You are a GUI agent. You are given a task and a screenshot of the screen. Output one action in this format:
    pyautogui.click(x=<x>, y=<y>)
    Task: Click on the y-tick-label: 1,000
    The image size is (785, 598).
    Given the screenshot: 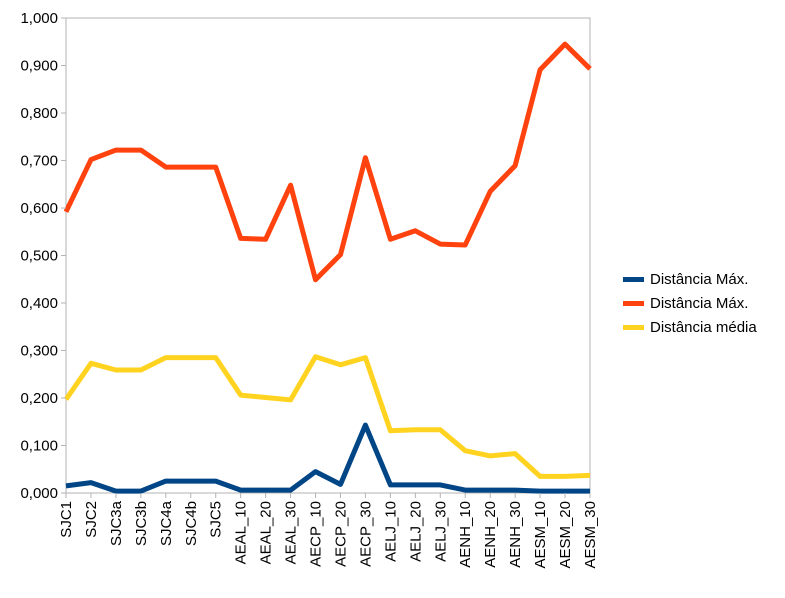 What is the action you would take?
    pyautogui.click(x=39, y=18)
    